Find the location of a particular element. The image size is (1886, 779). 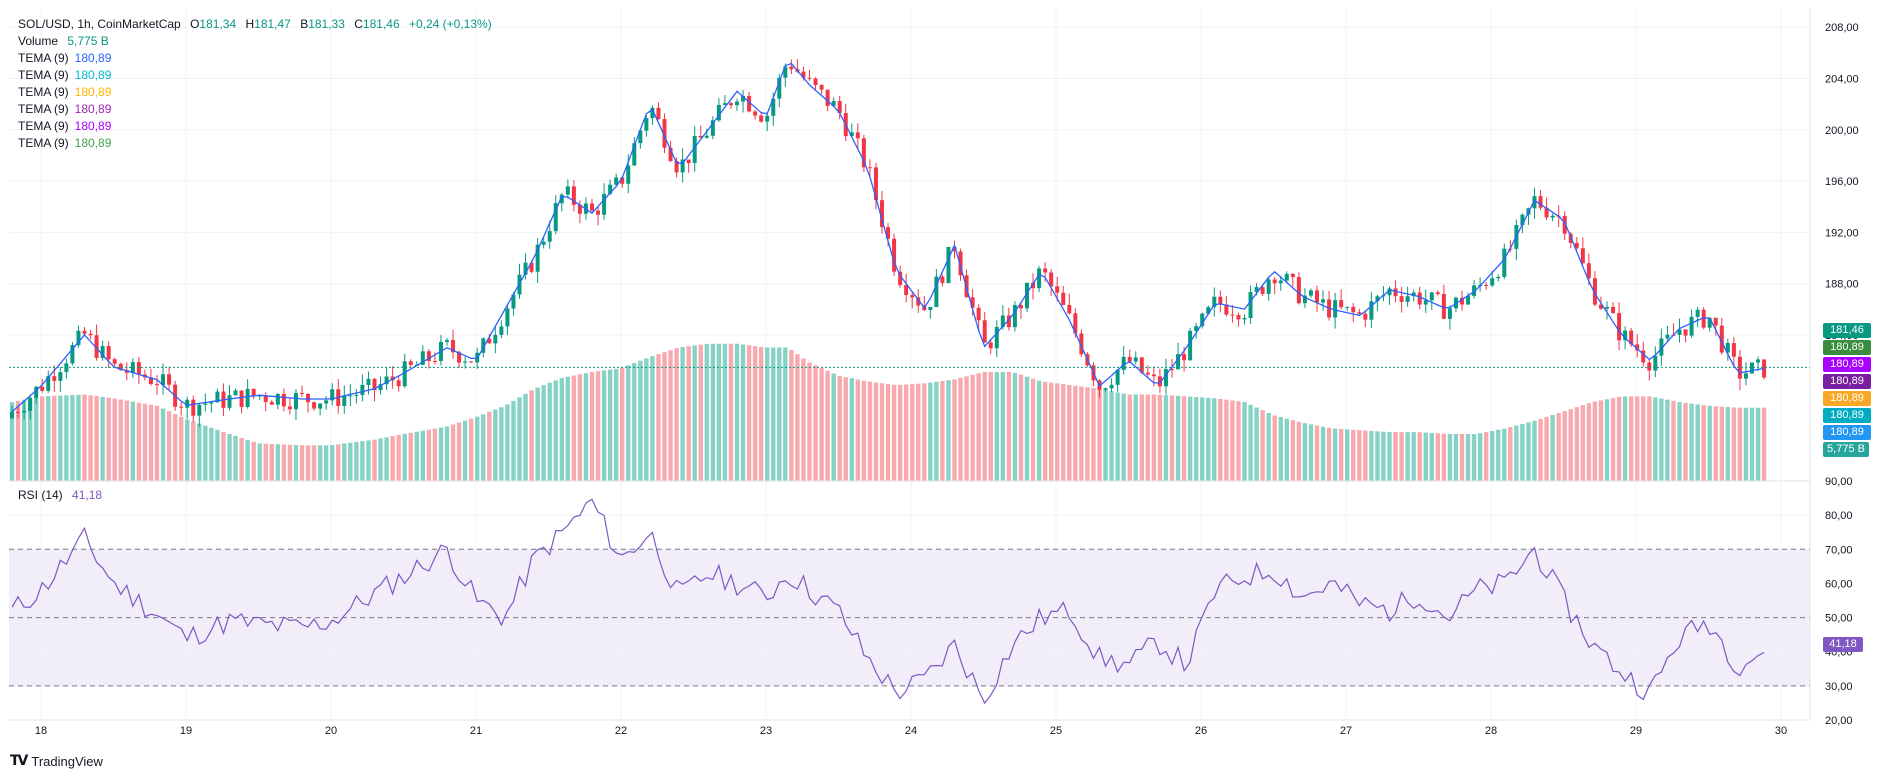

tradingview-logo: TV TradingView is located at coordinates (56, 761).